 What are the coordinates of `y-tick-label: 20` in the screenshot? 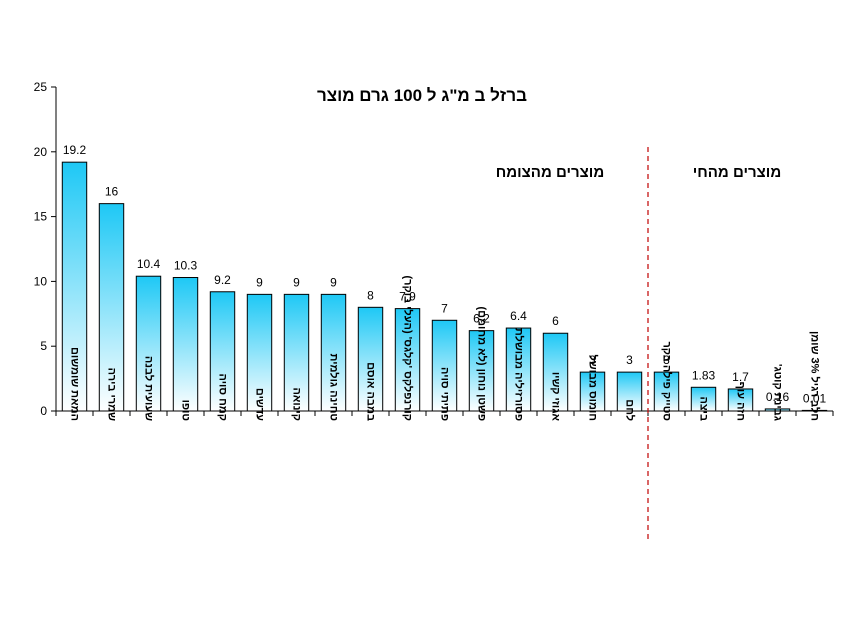 It's located at (41, 152).